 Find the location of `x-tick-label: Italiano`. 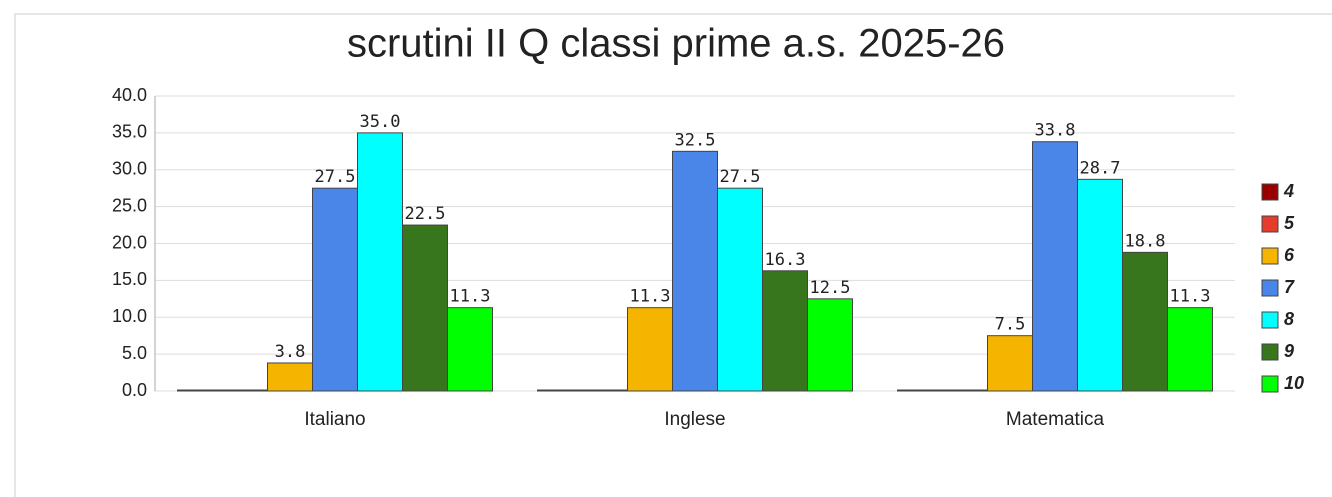

x-tick-label: Italiano is located at coordinates (334, 419).